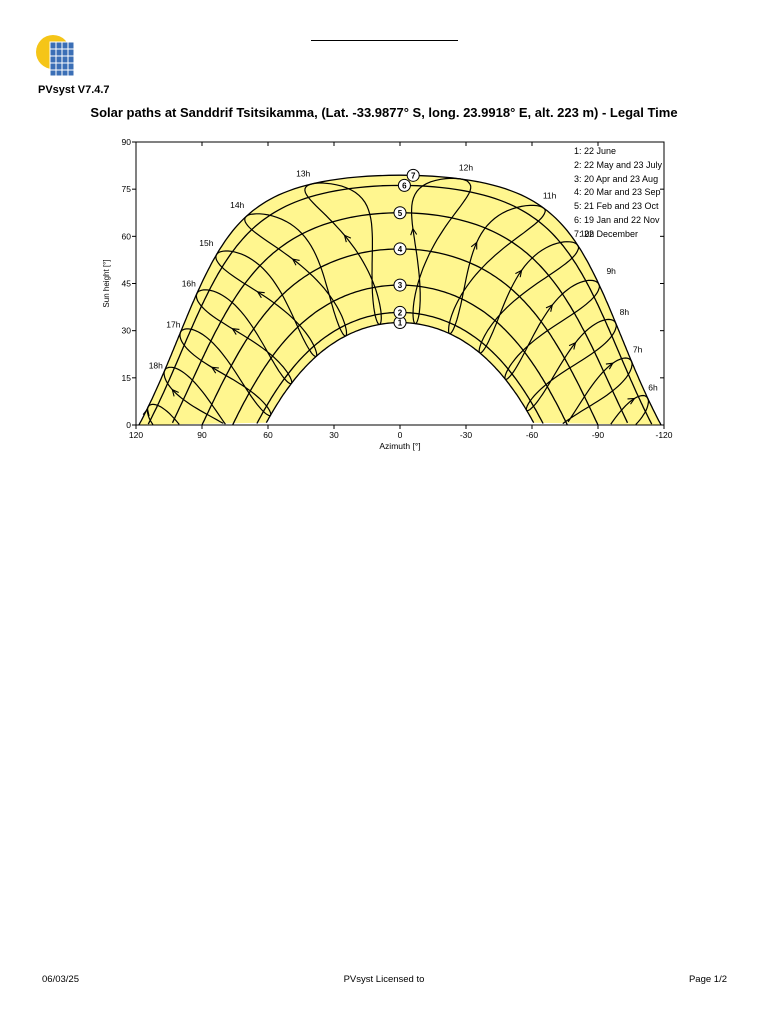  What do you see at coordinates (653, 387) in the screenshot?
I see `hour-label-6h: 6h` at bounding box center [653, 387].